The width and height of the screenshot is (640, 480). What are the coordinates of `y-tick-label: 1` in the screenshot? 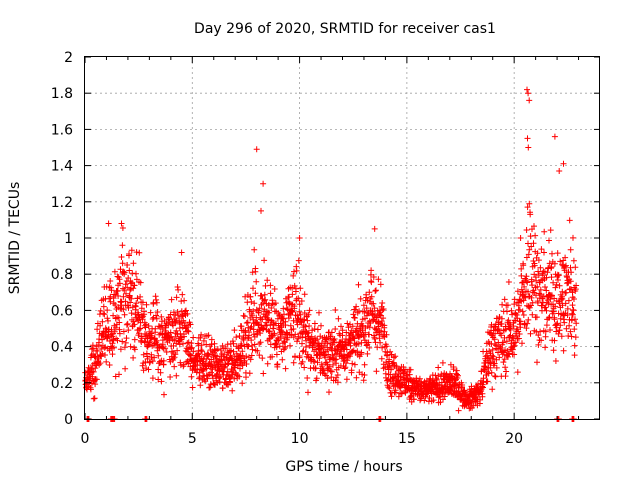 It's located at (68, 239).